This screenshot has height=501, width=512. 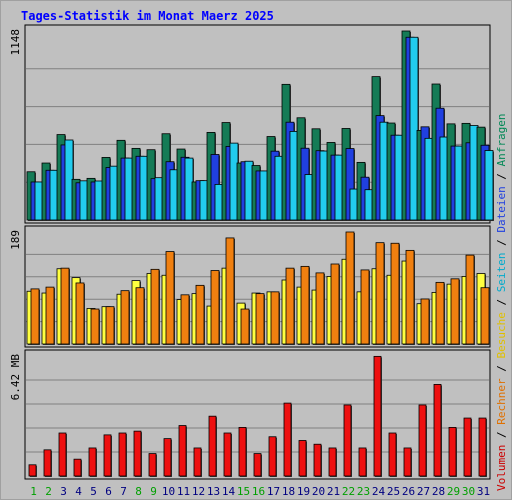 What do you see at coordinates (408, 491) in the screenshot?
I see `x-tick-label-day-26: 26` at bounding box center [408, 491].